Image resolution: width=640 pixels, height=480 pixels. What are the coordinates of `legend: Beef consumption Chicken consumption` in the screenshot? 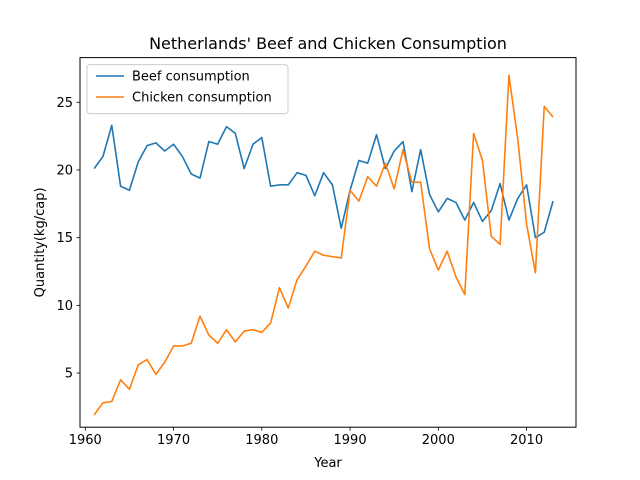 It's located at (187, 89).